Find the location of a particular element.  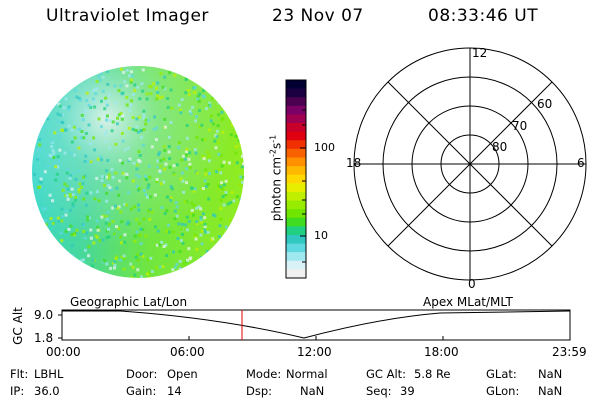

colorbar is located at coordinates (296, 179).